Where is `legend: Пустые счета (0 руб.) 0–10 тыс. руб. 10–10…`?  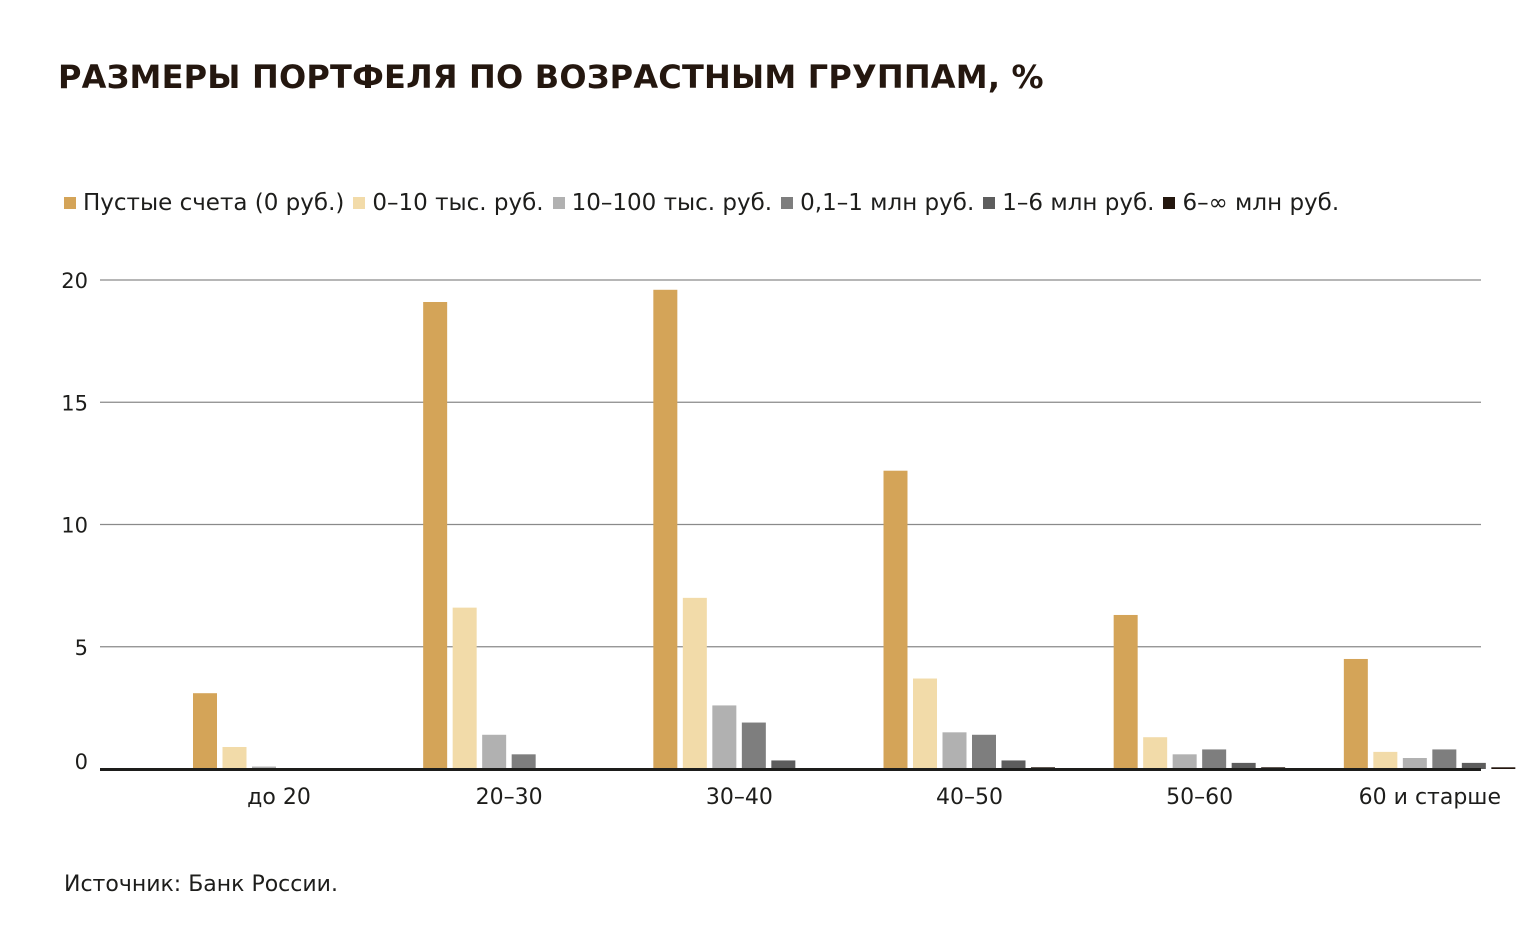
legend: Пустые счета (0 руб.) 0–10 тыс. руб. 10–10… is located at coordinates (706, 203).